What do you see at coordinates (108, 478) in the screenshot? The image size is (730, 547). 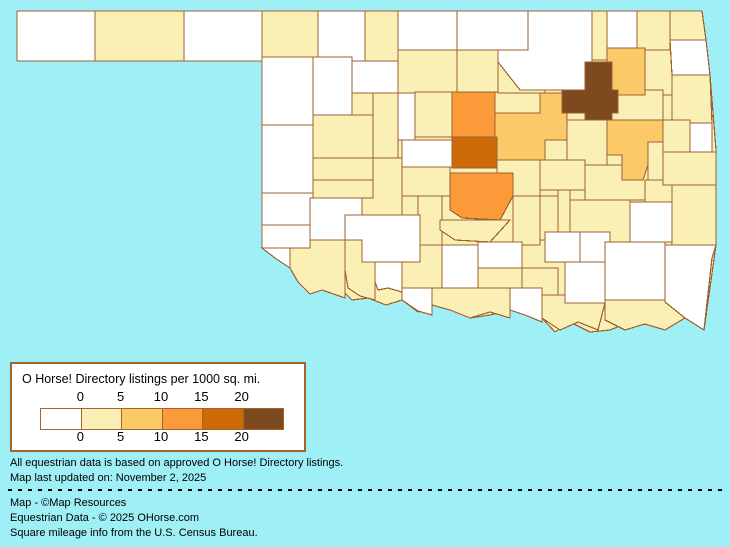 I see `note-last-updated: Map last updated on: November 2, 2025` at bounding box center [108, 478].